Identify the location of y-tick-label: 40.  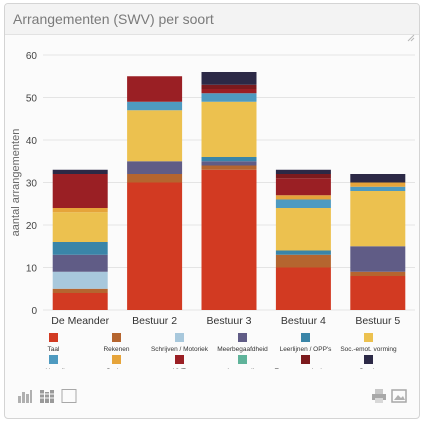
(32, 141).